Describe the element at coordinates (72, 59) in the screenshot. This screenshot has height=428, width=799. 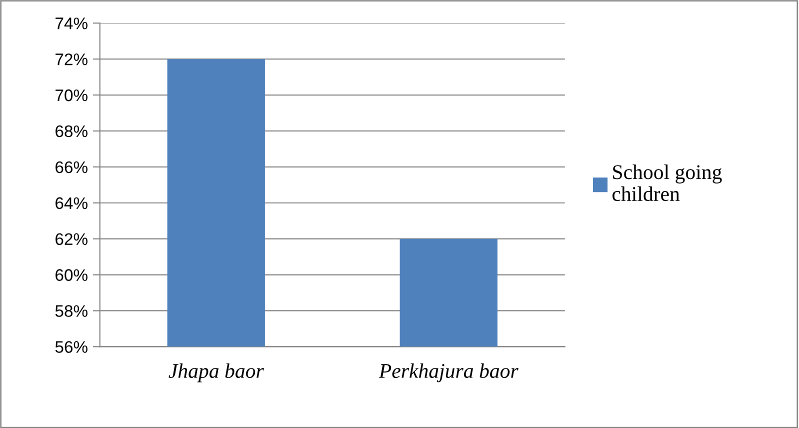
I see `y-tick-label: 72%` at that location.